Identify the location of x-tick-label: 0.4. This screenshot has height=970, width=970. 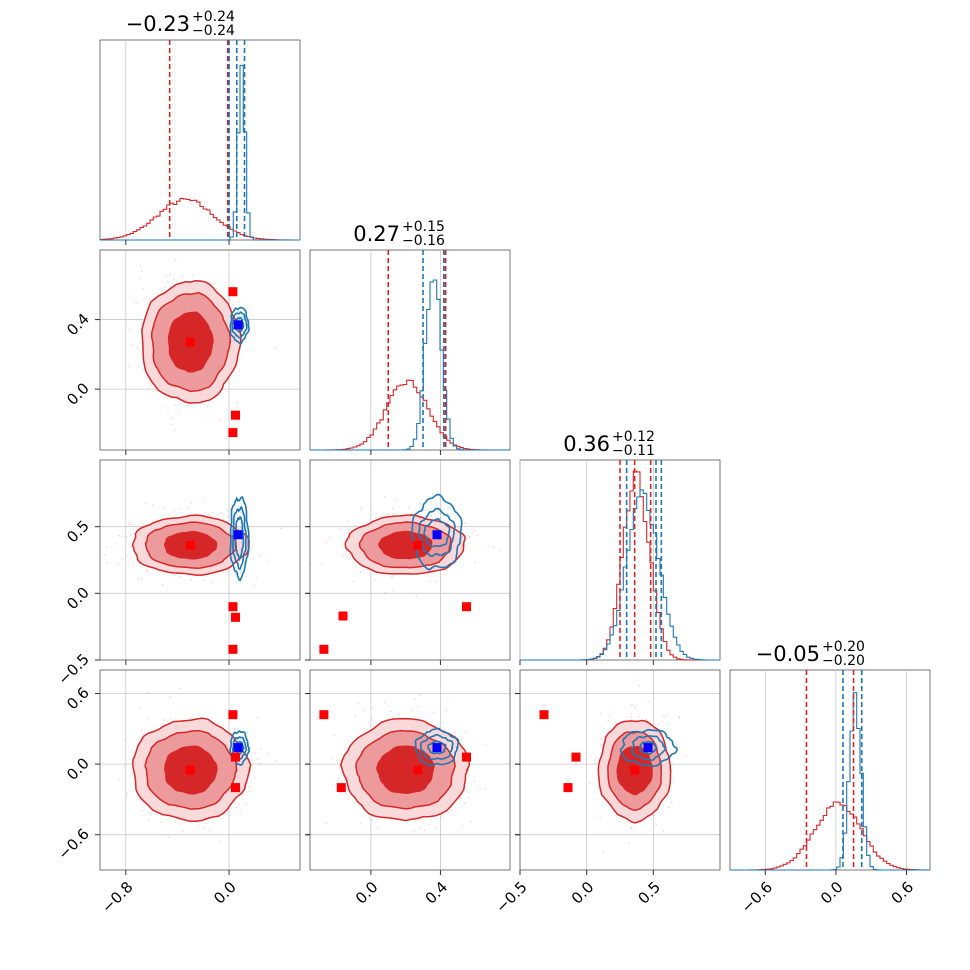
(437, 893).